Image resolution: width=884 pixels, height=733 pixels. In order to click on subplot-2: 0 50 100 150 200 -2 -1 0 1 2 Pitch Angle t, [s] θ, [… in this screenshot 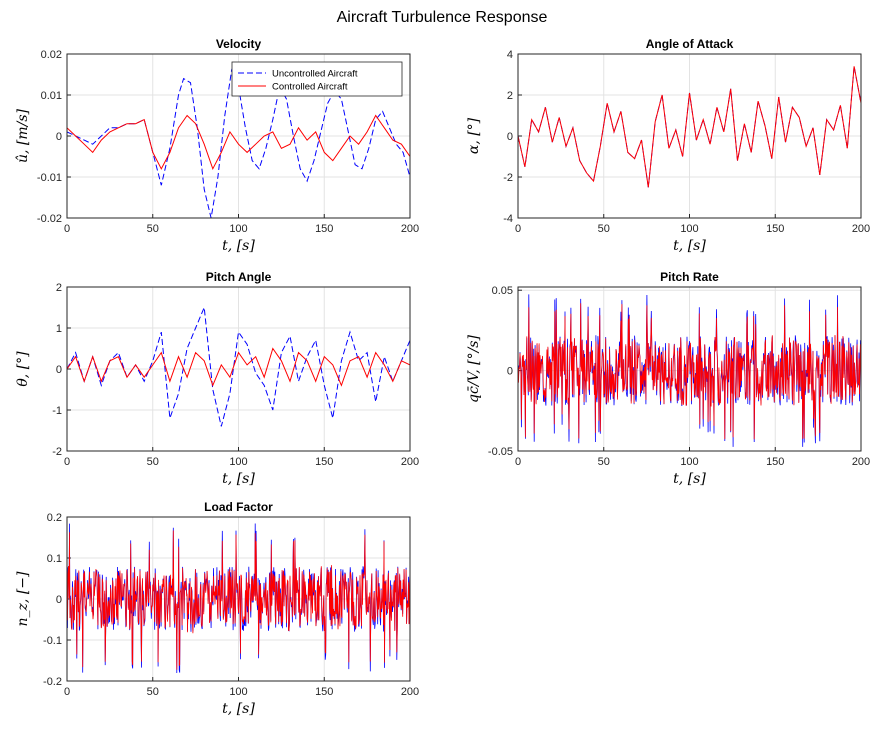, I will do `click(217, 378)`.